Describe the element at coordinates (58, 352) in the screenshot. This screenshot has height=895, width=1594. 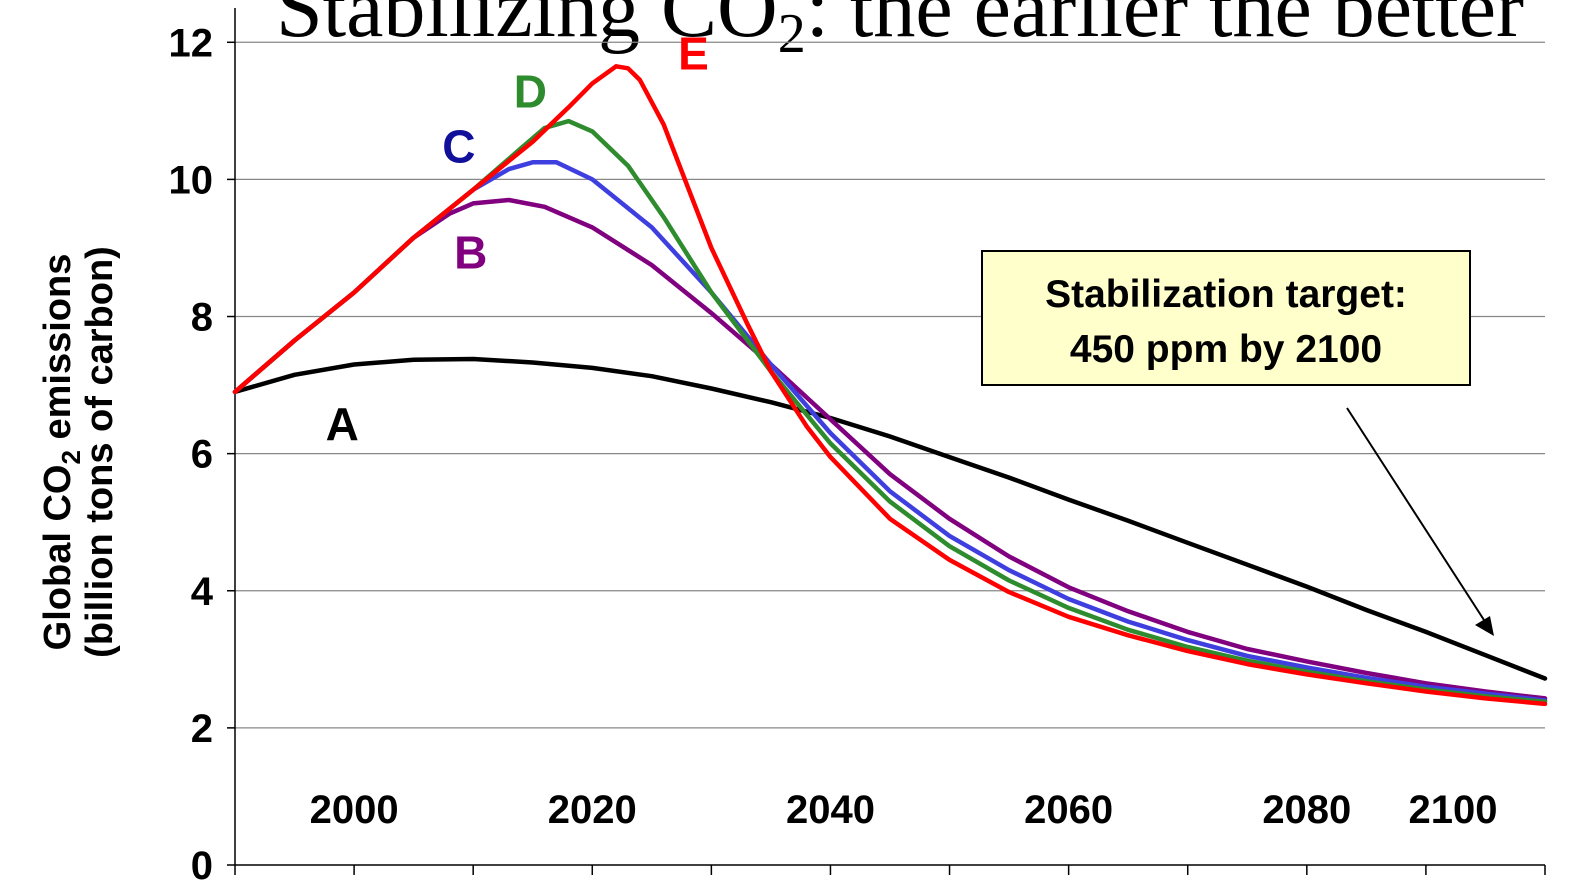
I see `y-axis-label-line1-b: emissions` at that location.